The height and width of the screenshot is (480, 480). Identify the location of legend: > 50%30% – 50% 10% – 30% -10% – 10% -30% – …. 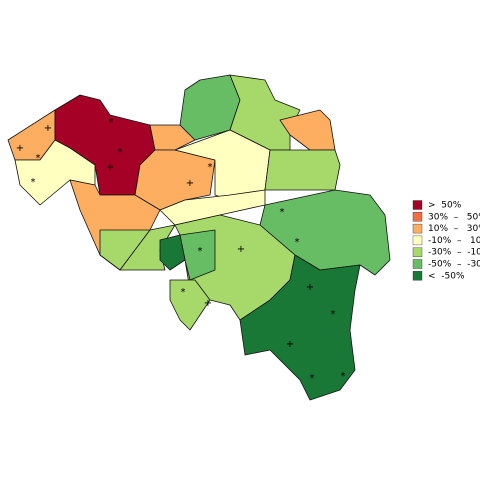
(446, 240).